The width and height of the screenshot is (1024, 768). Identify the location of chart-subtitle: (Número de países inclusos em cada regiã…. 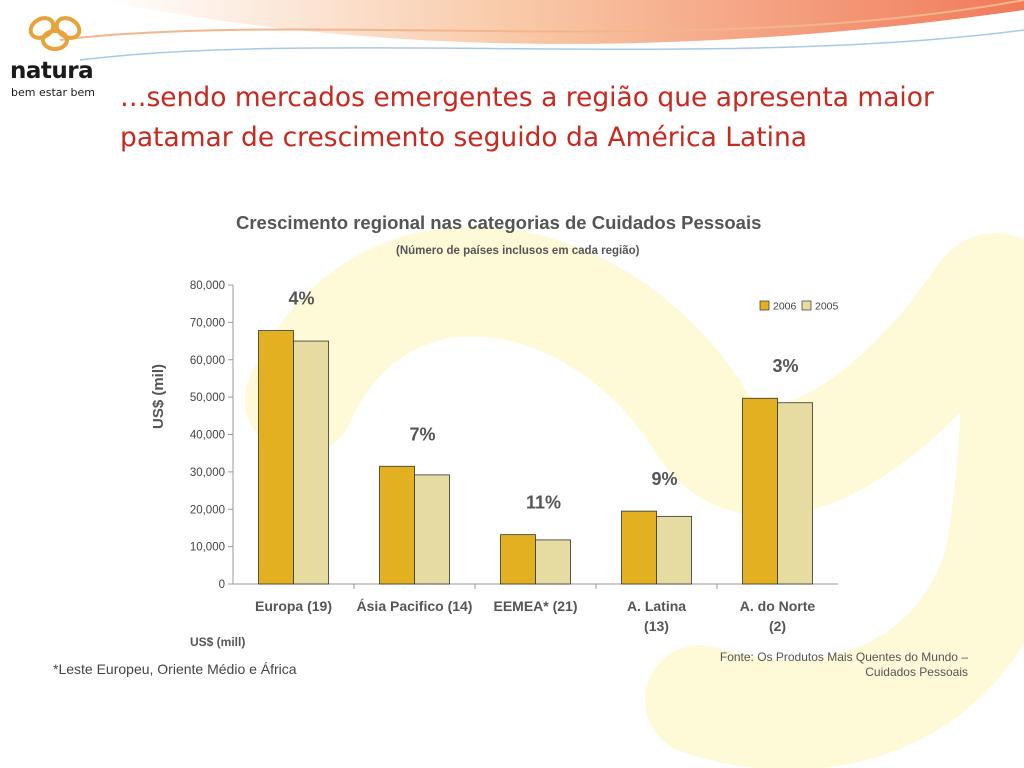
(518, 251).